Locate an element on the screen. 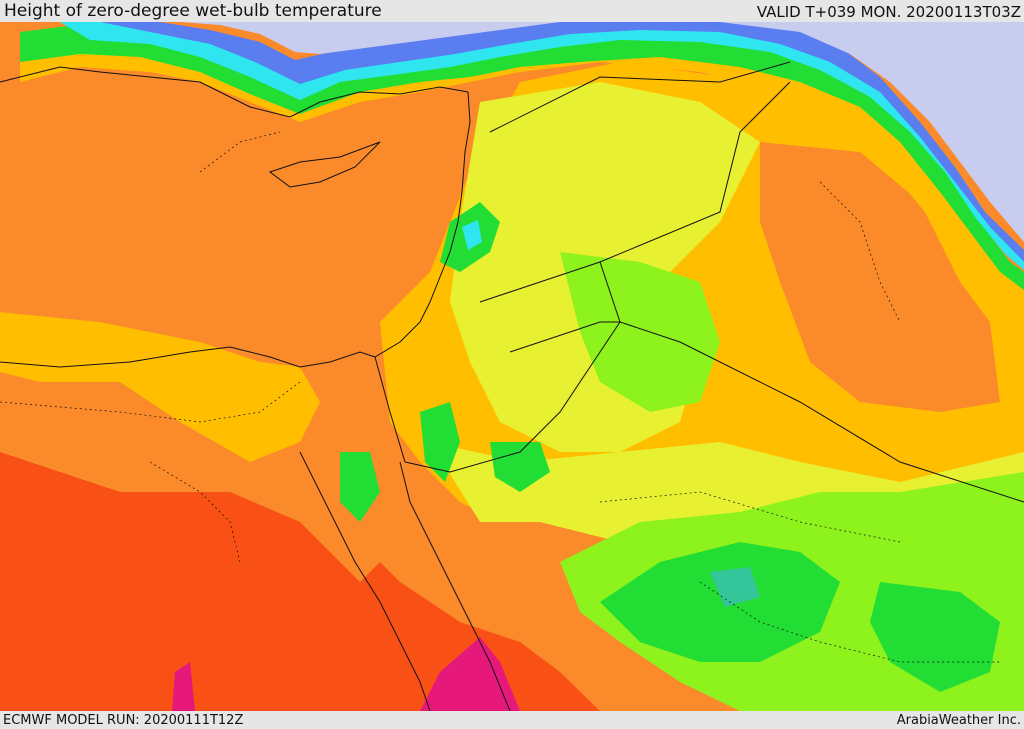 Image resolution: width=1024 pixels, height=729 pixels. coastline-red-sea-east is located at coordinates (455, 586).